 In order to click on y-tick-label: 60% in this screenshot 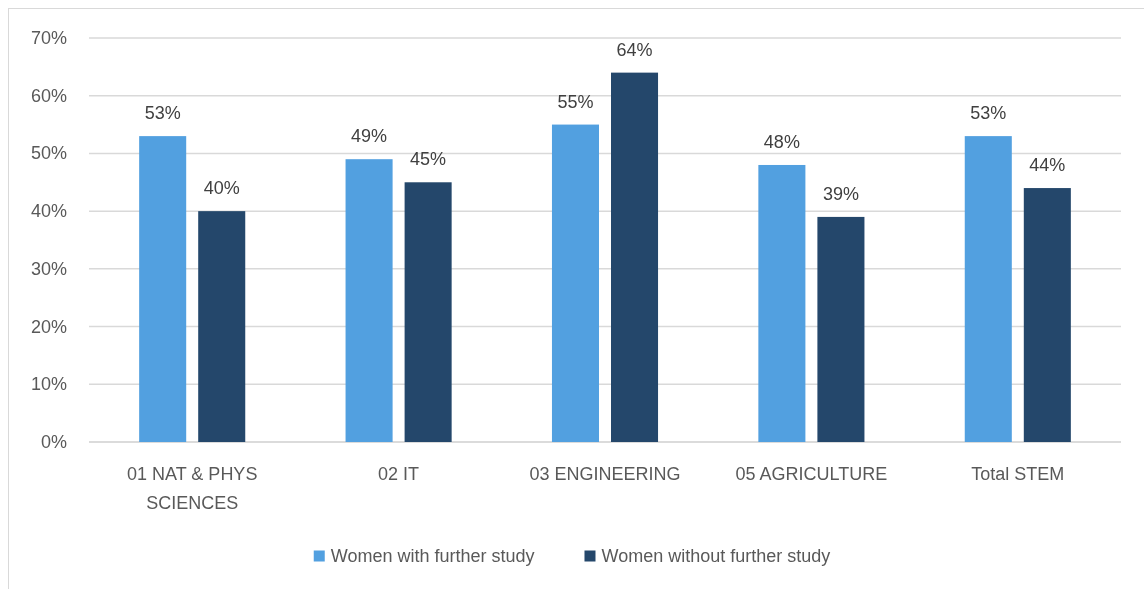, I will do `click(48, 95)`.